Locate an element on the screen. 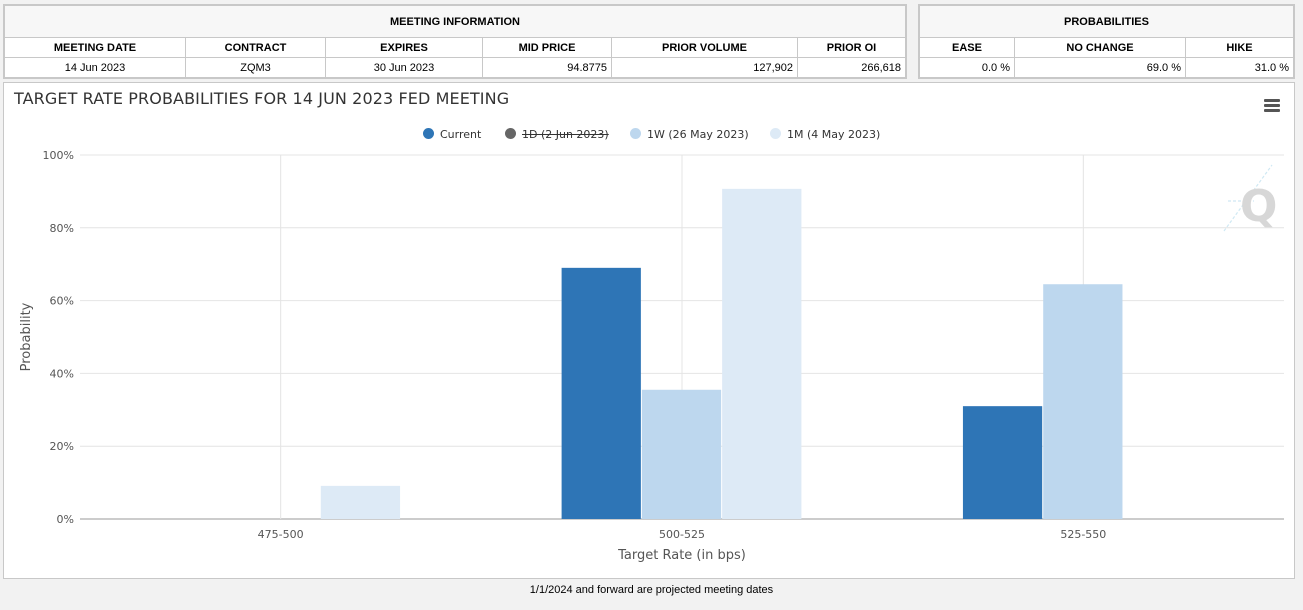 The width and height of the screenshot is (1303, 610). cell-prior-oi: 266,618 is located at coordinates (851, 67).